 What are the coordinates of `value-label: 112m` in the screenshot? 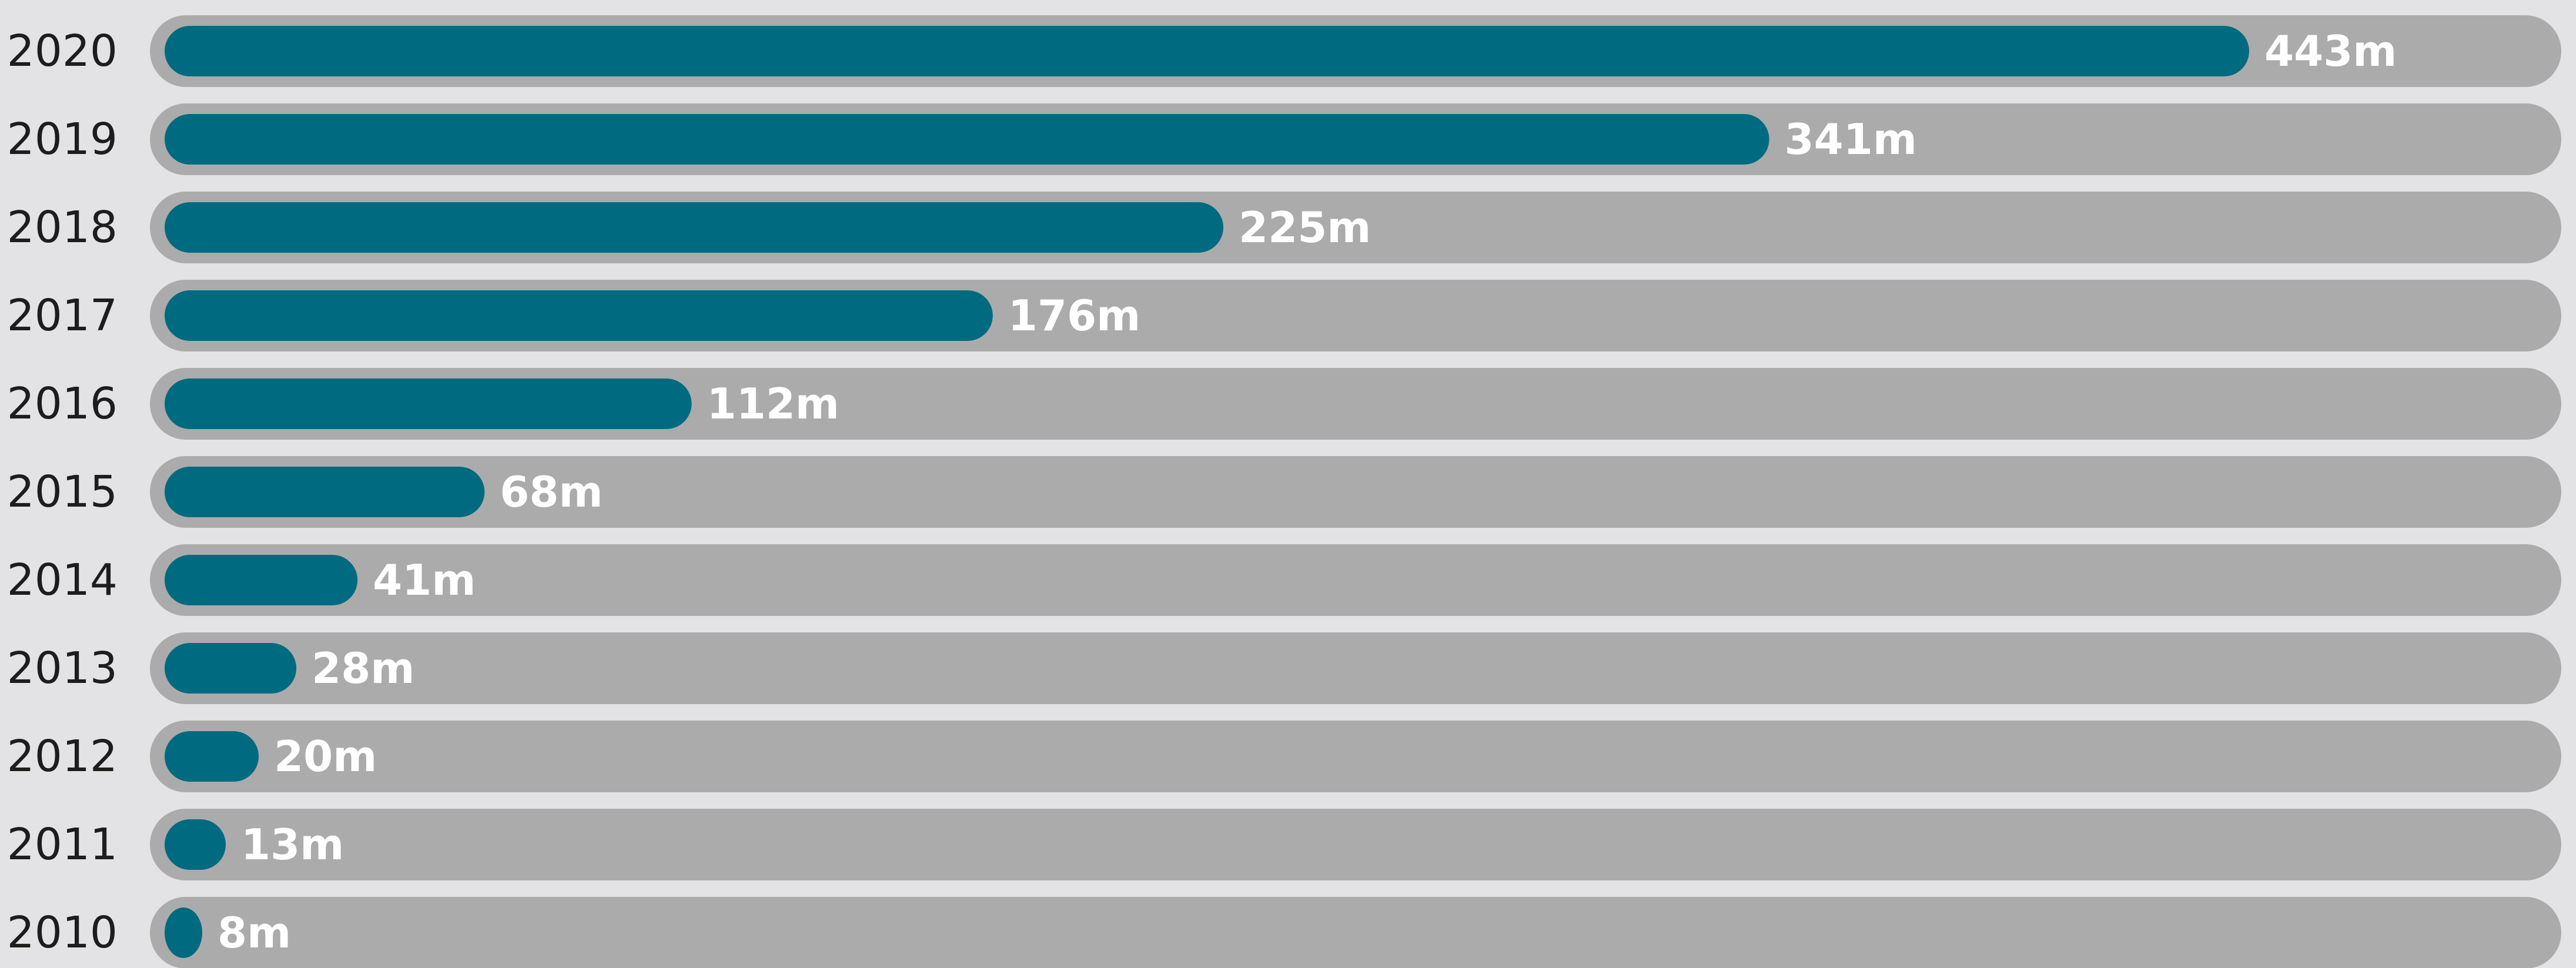 It's located at (773, 403).